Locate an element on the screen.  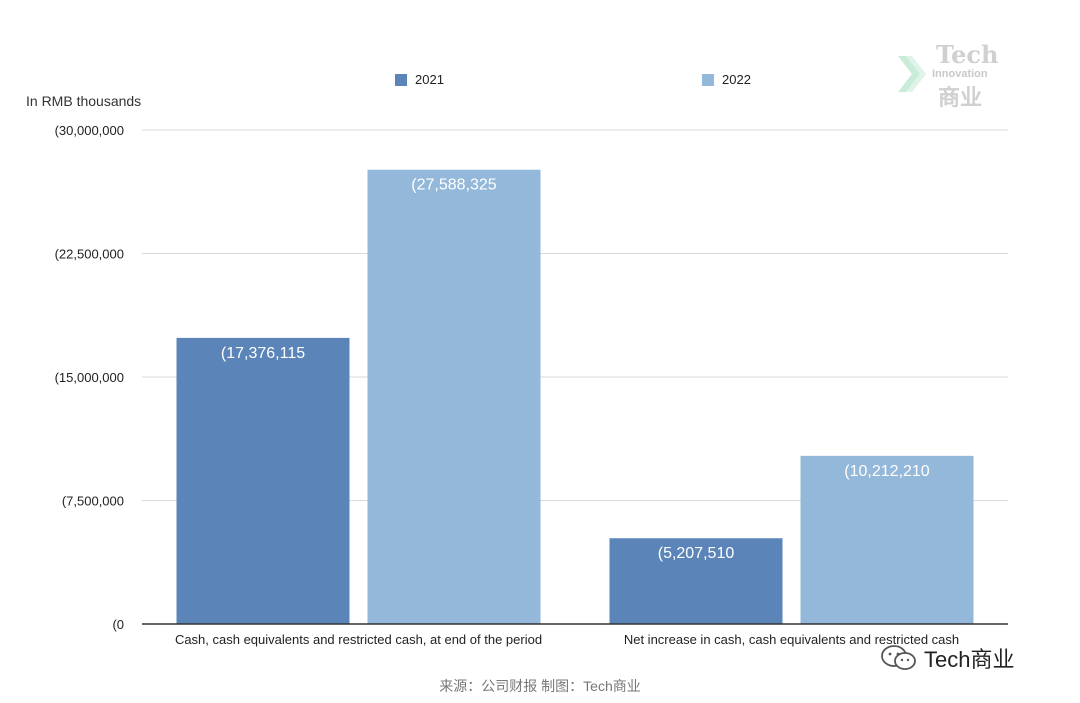
y-tick-label: (30,000,000 is located at coordinates (89, 130).